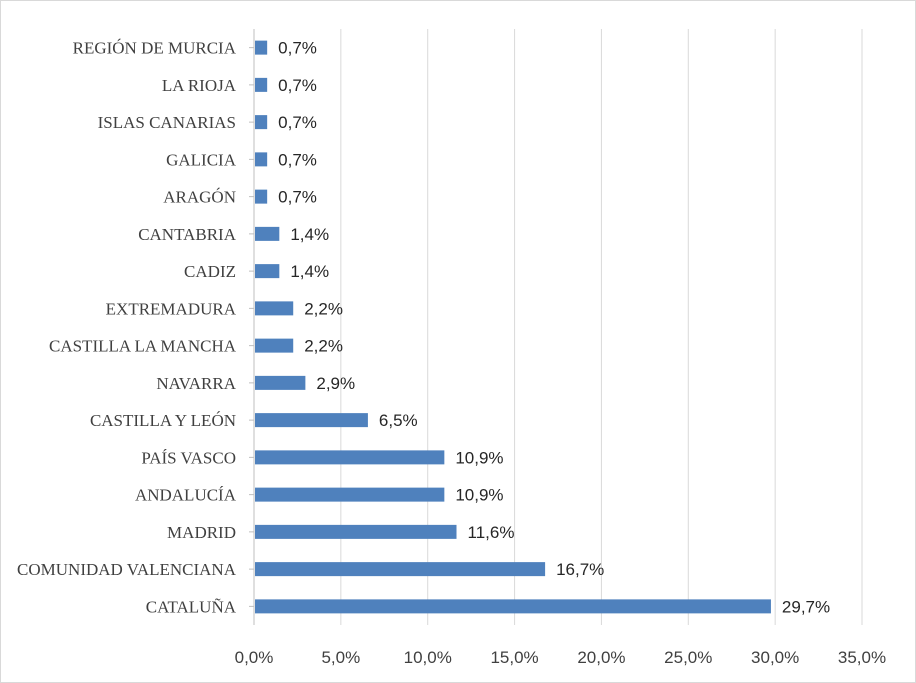 The width and height of the screenshot is (916, 683). Describe the element at coordinates (199, 85) in the screenshot. I see `category-label: LA RIOJA` at that location.